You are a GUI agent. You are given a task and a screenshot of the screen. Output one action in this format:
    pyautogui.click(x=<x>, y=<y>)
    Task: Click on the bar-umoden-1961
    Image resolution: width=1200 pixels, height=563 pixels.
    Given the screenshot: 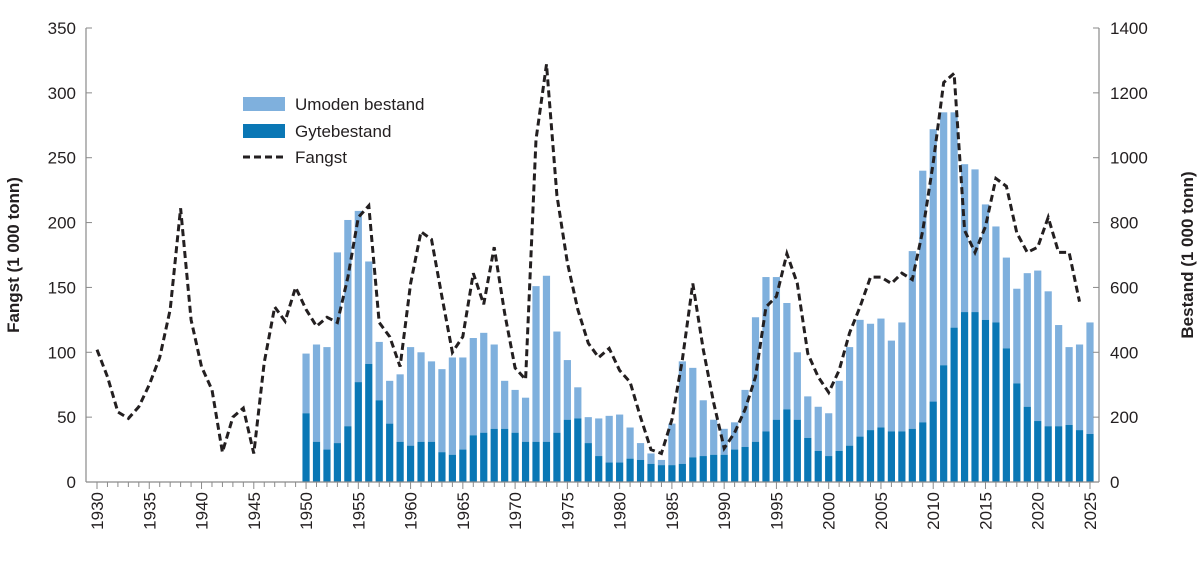 What is the action you would take?
    pyautogui.click(x=421, y=397)
    